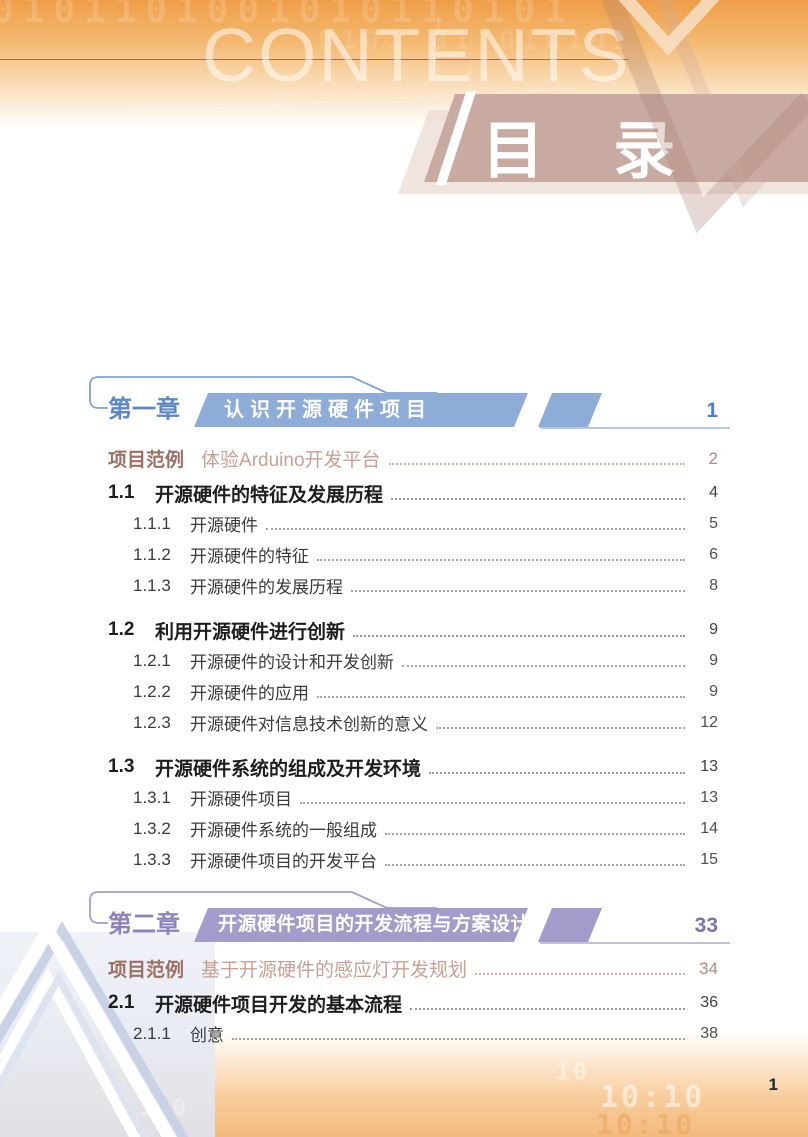  I want to click on section-number: 1.2.1, so click(152, 660).